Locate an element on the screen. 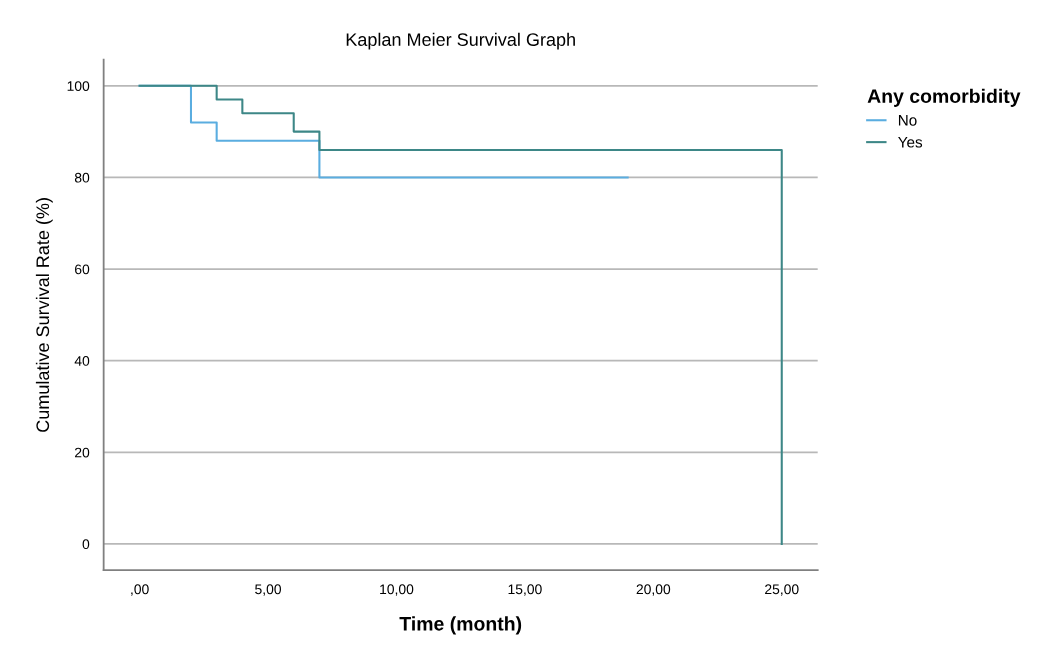 The image size is (1047, 656). y-tick-label: 80 is located at coordinates (82, 177).